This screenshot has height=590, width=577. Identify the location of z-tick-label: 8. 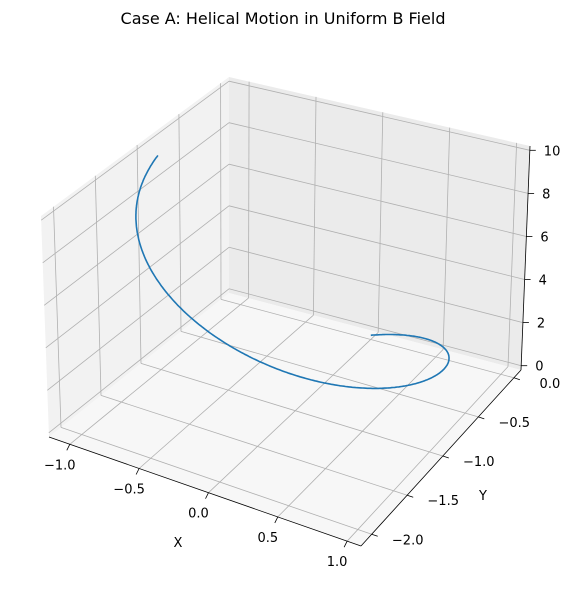
(546, 194).